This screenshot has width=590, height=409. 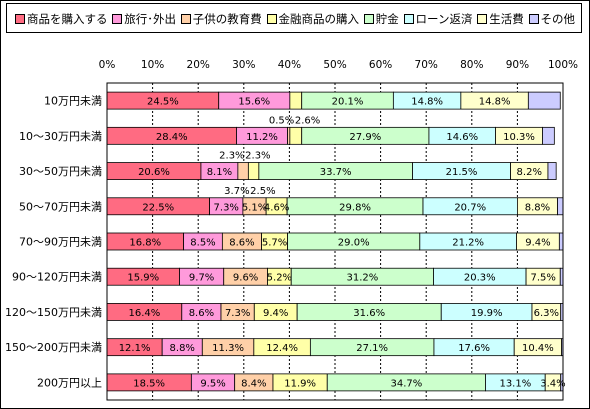 What do you see at coordinates (276, 207) in the screenshot?
I see `data-label: 4.6%` at bounding box center [276, 207].